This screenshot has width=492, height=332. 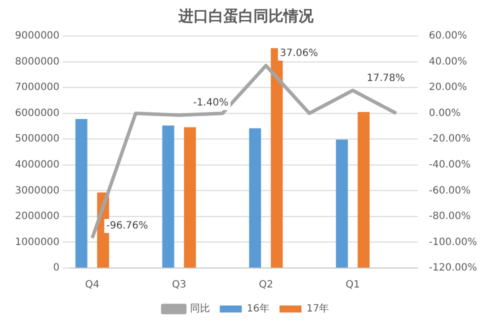 What do you see at coordinates (353, 285) in the screenshot?
I see `x-tick-label: Q1` at bounding box center [353, 285].